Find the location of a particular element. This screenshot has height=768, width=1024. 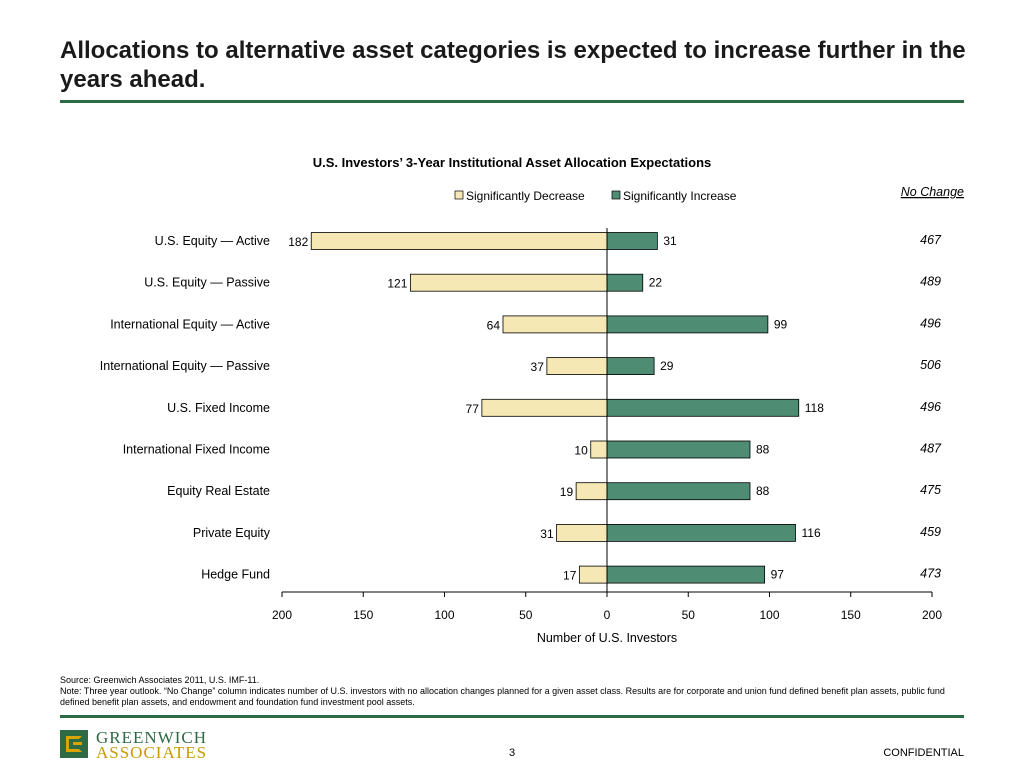

category-label: U.S. Fixed Income is located at coordinates (218, 408).